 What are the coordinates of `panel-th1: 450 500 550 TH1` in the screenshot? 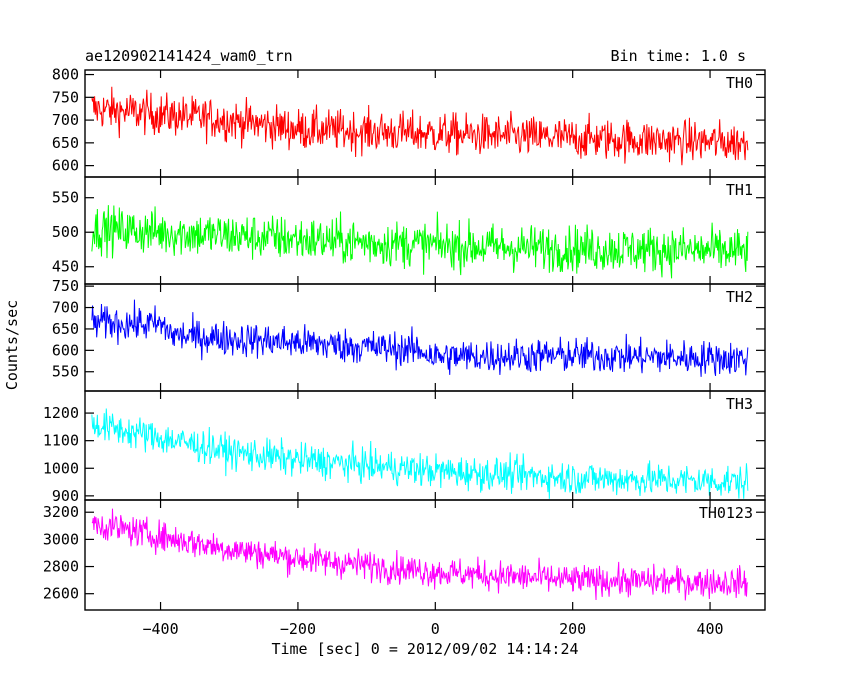 It's located at (409, 230).